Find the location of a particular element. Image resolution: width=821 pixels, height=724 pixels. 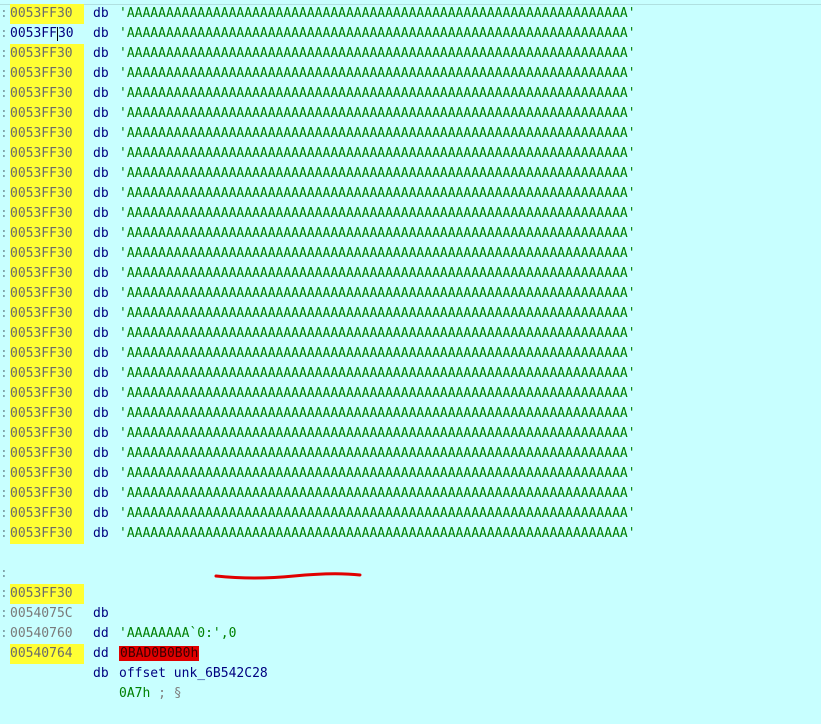

listing-line-tail: : 0053FF30 db 'AAAAAAAA`0:',0 is located at coordinates (410, 592).